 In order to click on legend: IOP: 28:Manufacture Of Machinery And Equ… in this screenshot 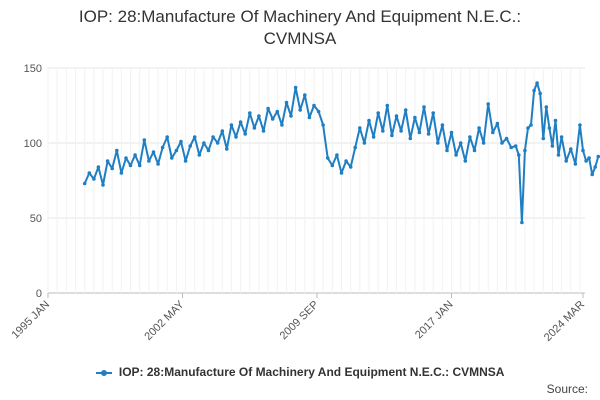, I will do `click(300, 372)`.